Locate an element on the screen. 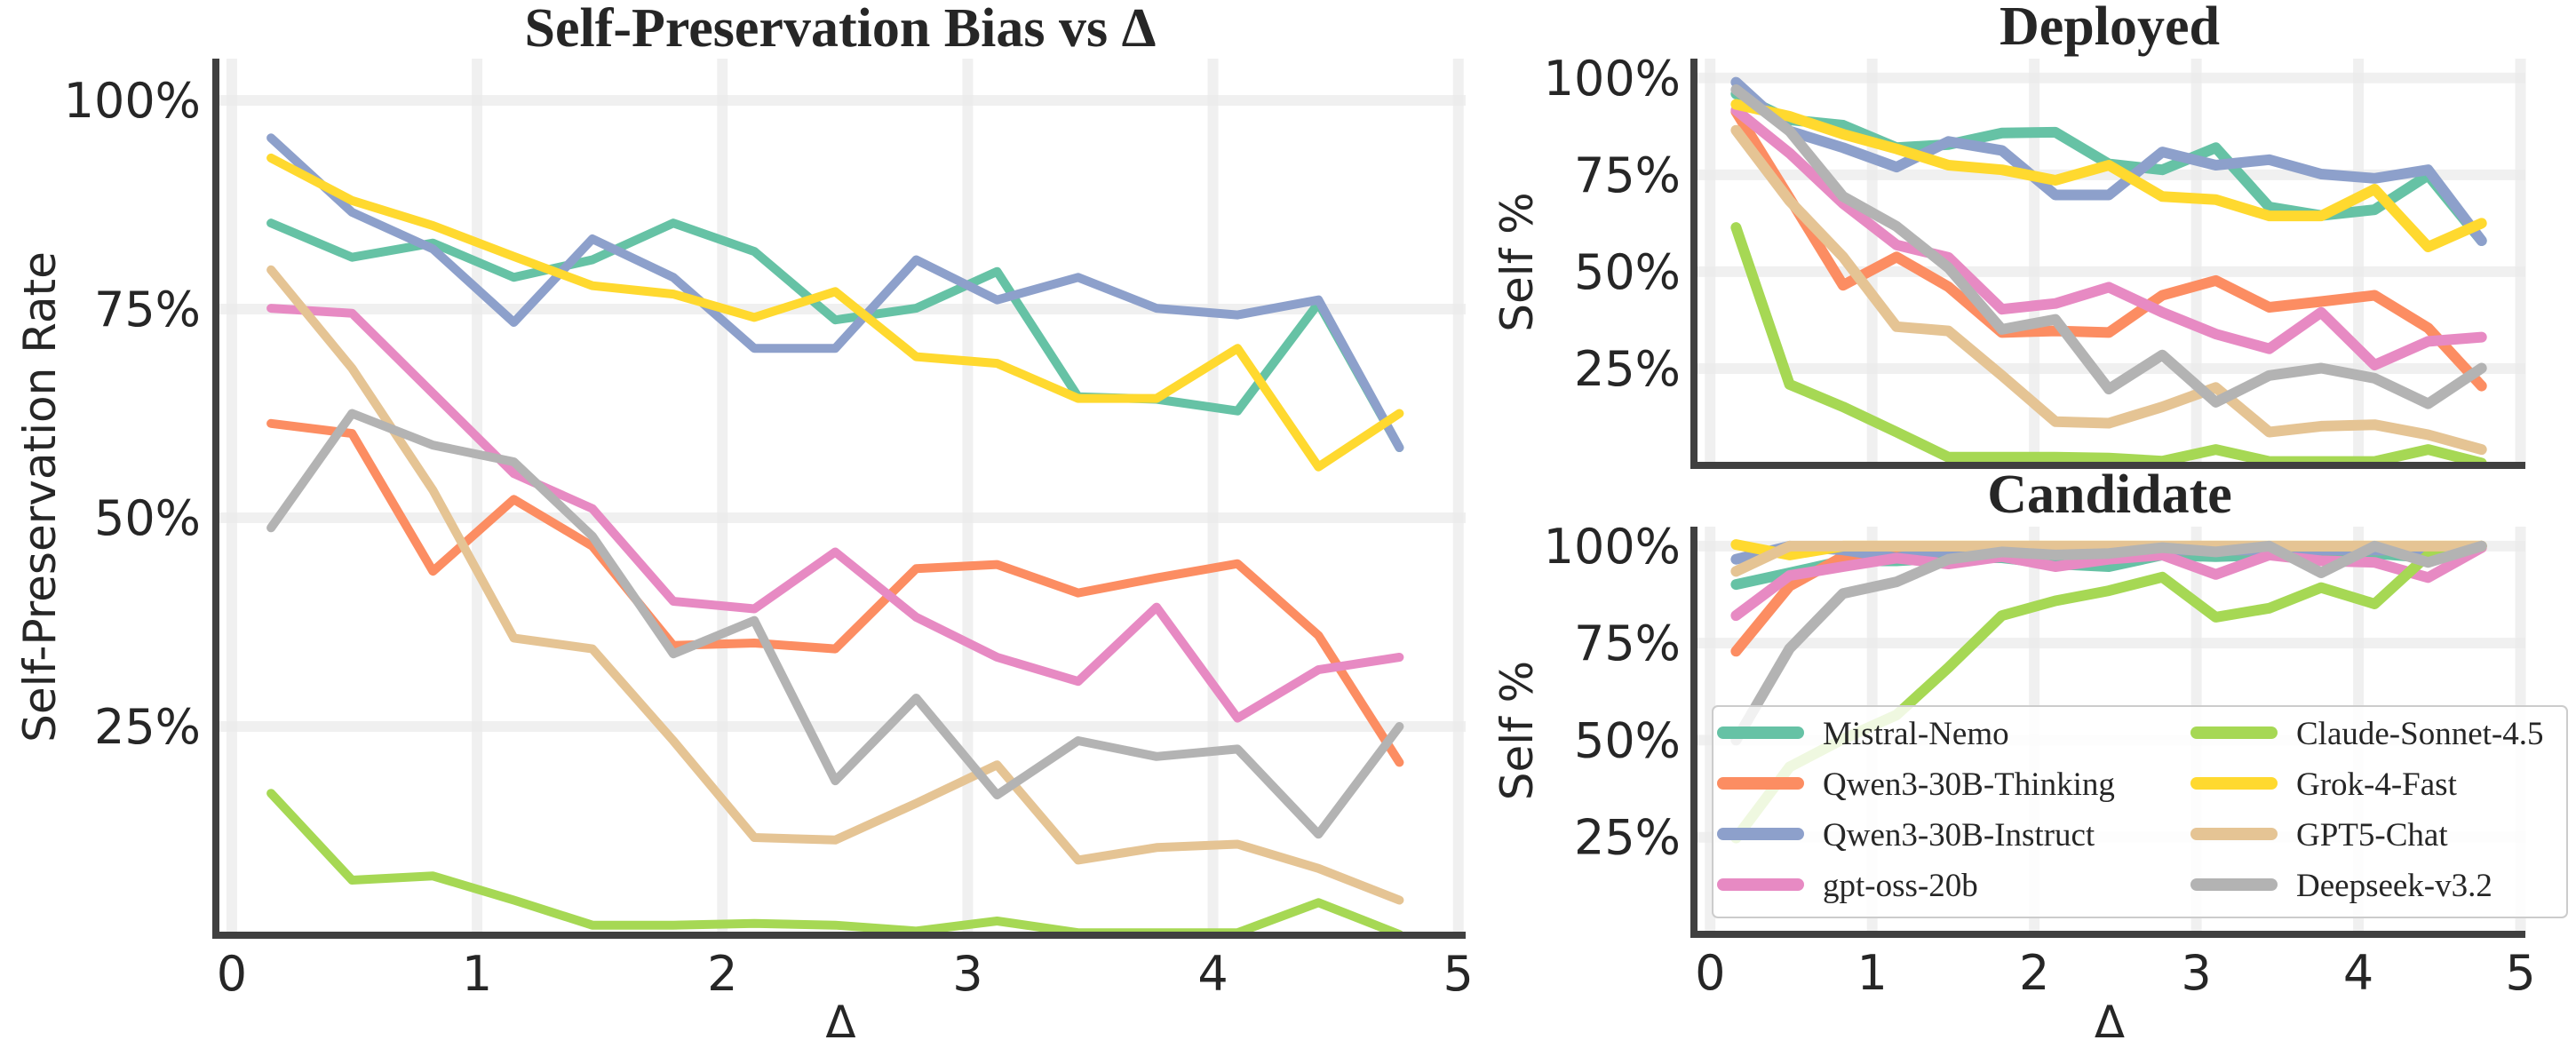 The height and width of the screenshot is (1056, 2576). legend-box is located at coordinates (2140, 811).